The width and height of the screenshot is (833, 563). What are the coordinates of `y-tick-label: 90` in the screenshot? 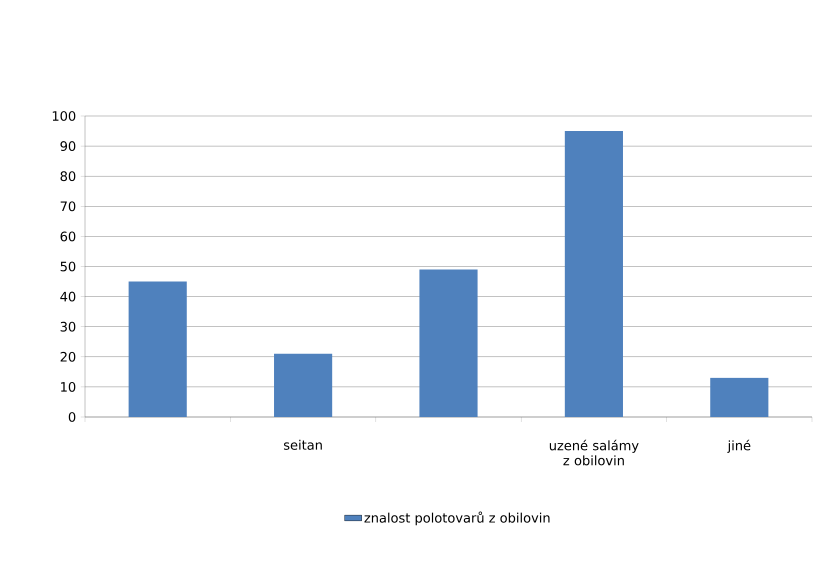 It's located at (68, 146).